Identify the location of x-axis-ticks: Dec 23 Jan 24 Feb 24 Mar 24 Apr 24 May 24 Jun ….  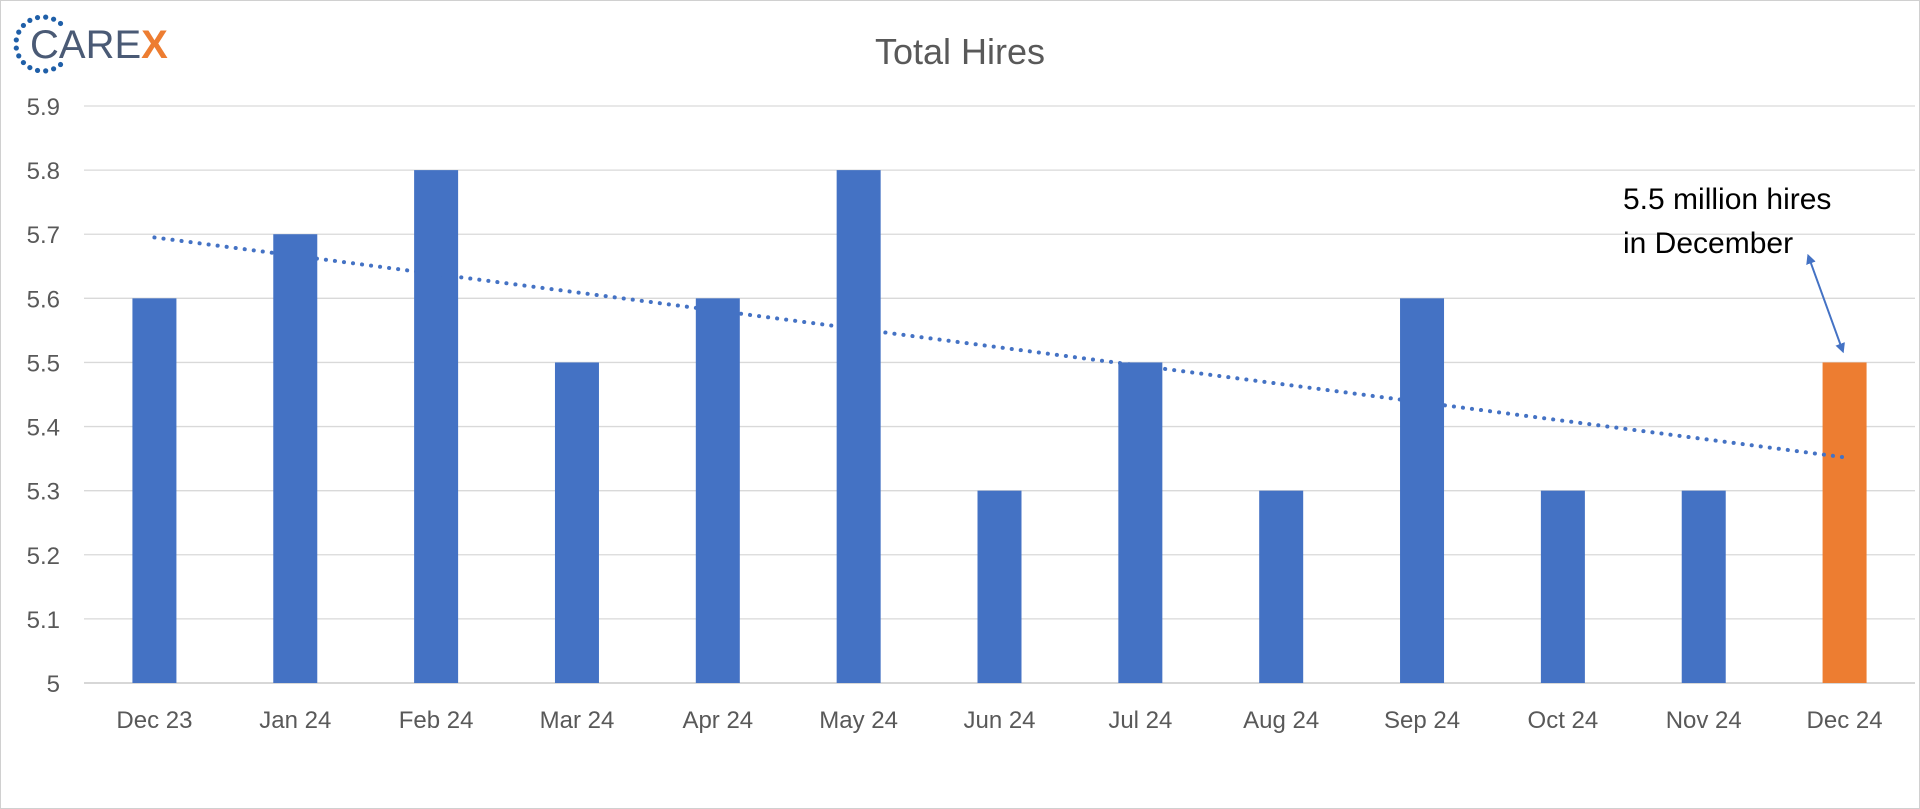
(999, 720).